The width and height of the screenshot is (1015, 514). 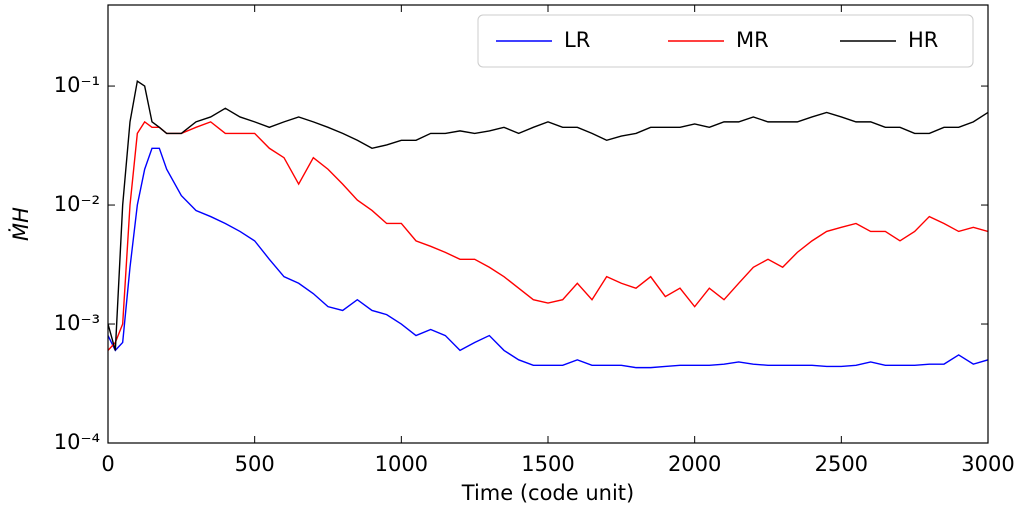 What do you see at coordinates (401, 464) in the screenshot?
I see `x-tick-label: 1000` at bounding box center [401, 464].